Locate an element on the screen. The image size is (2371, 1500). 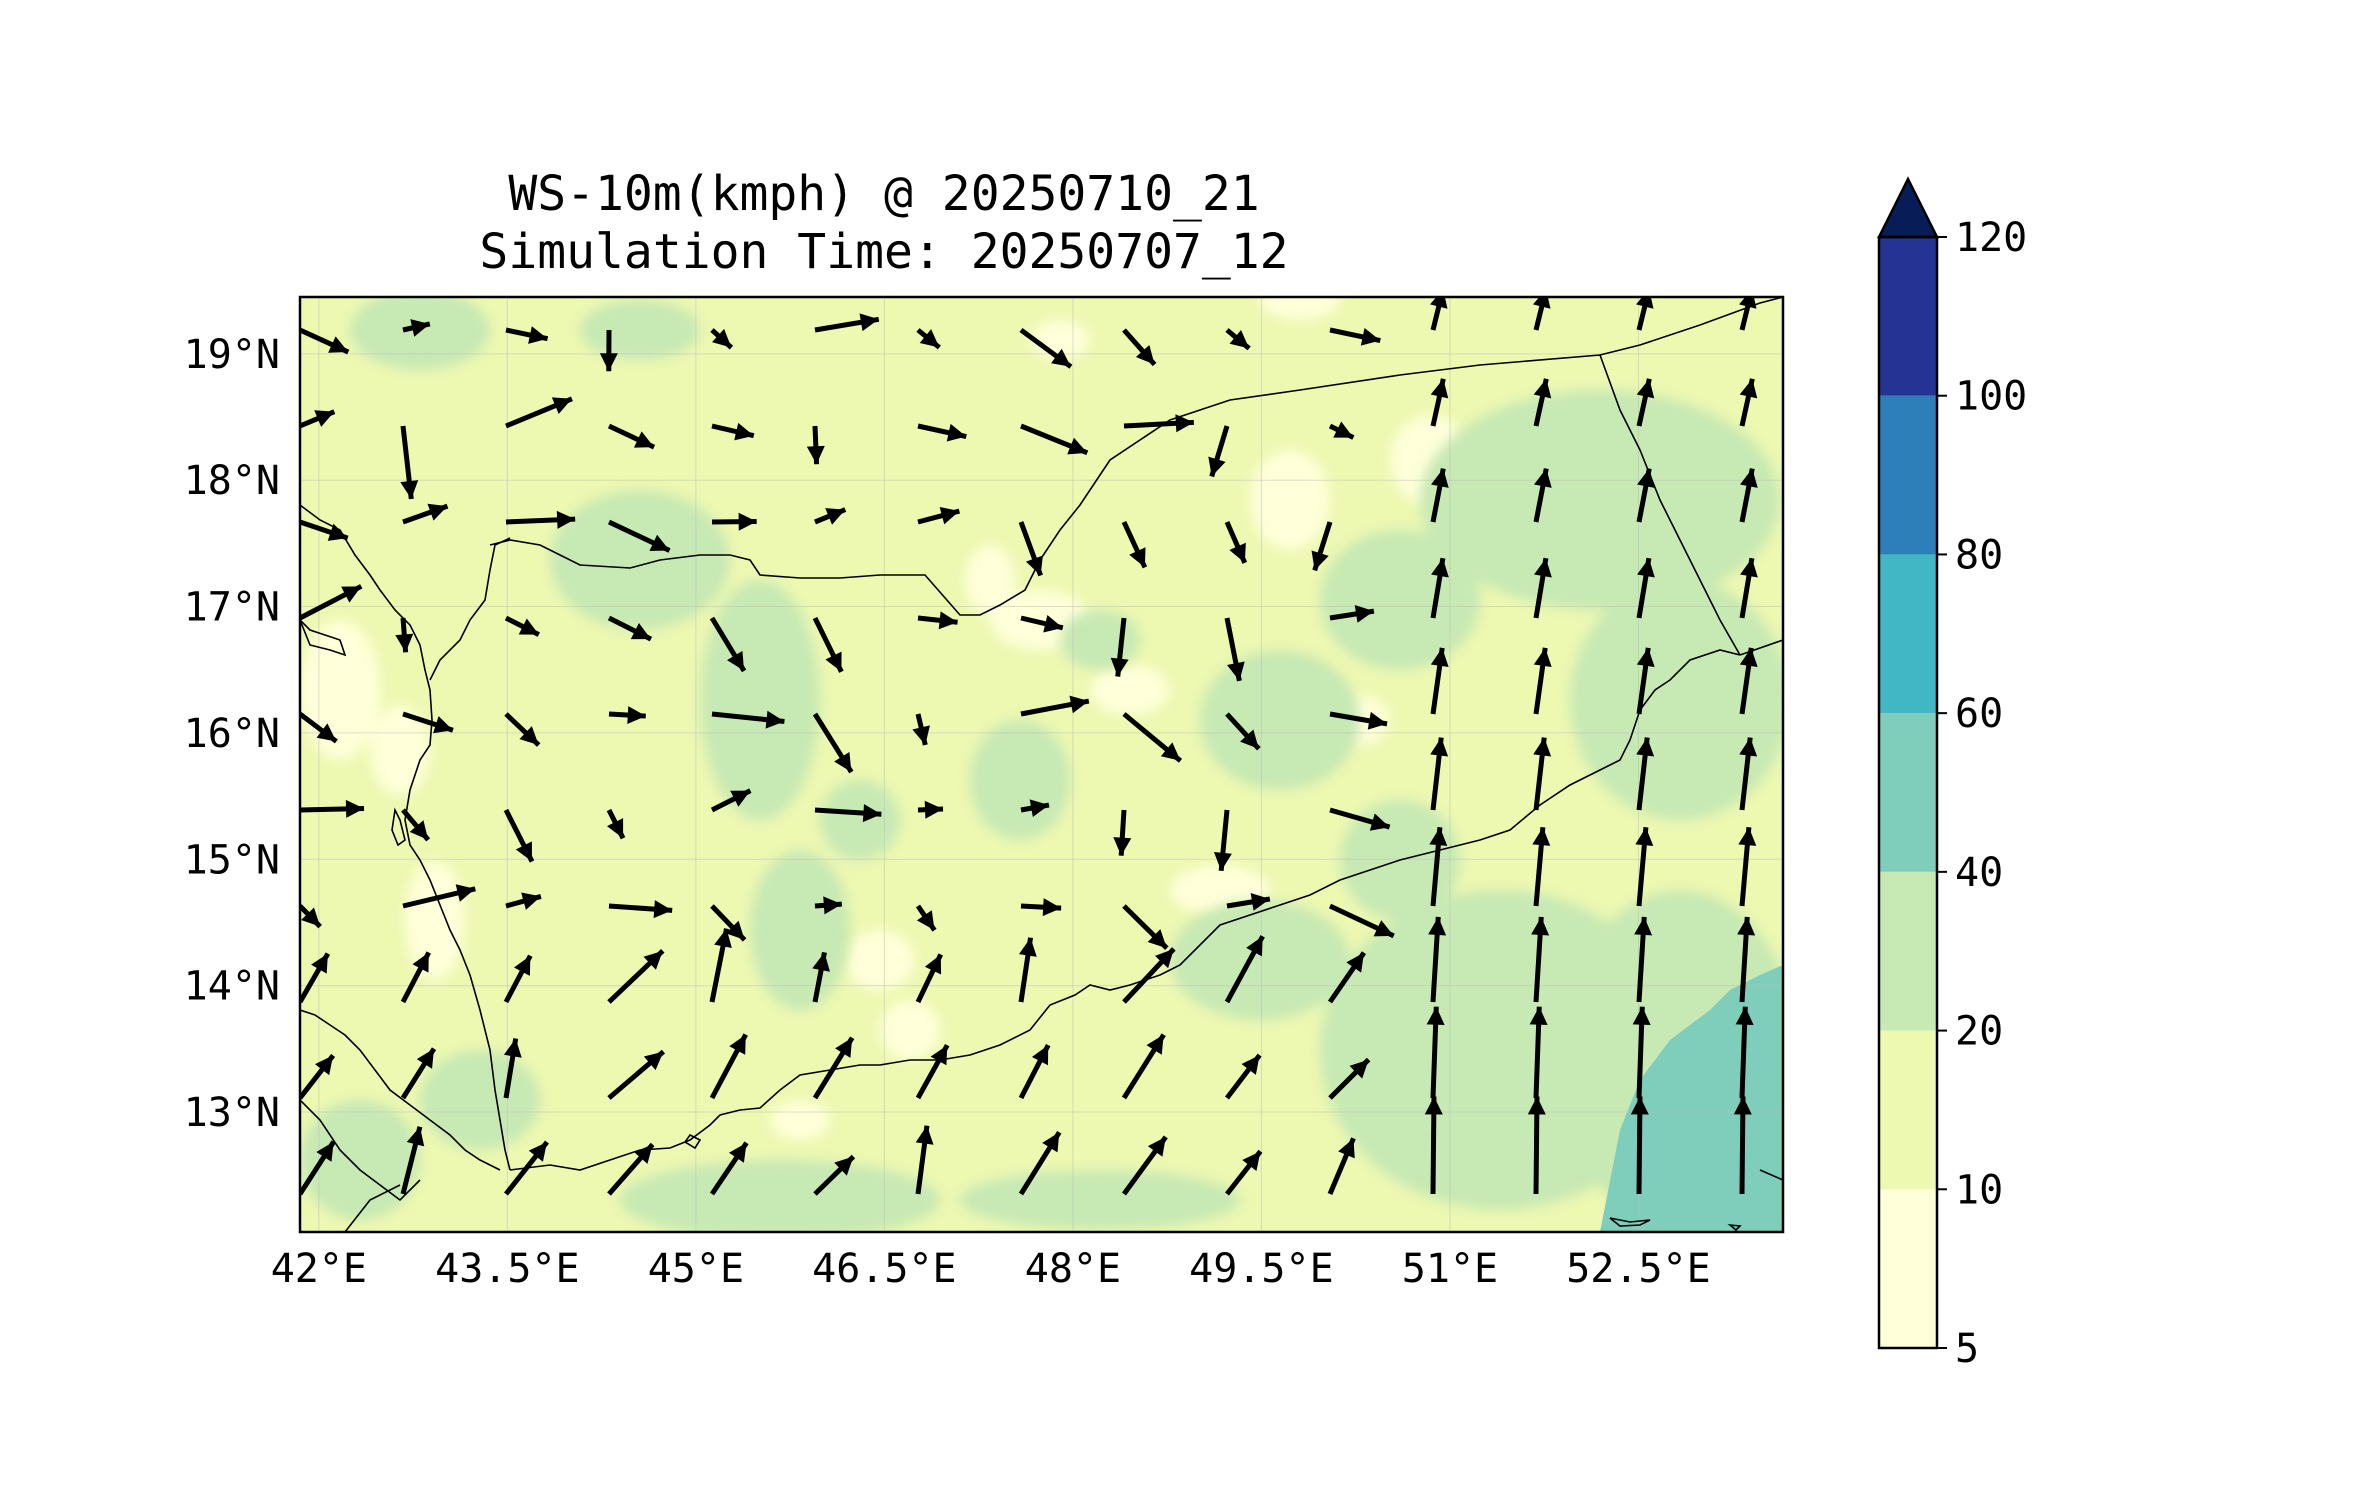
lat-tick-label: 16°N is located at coordinates (232, 734).